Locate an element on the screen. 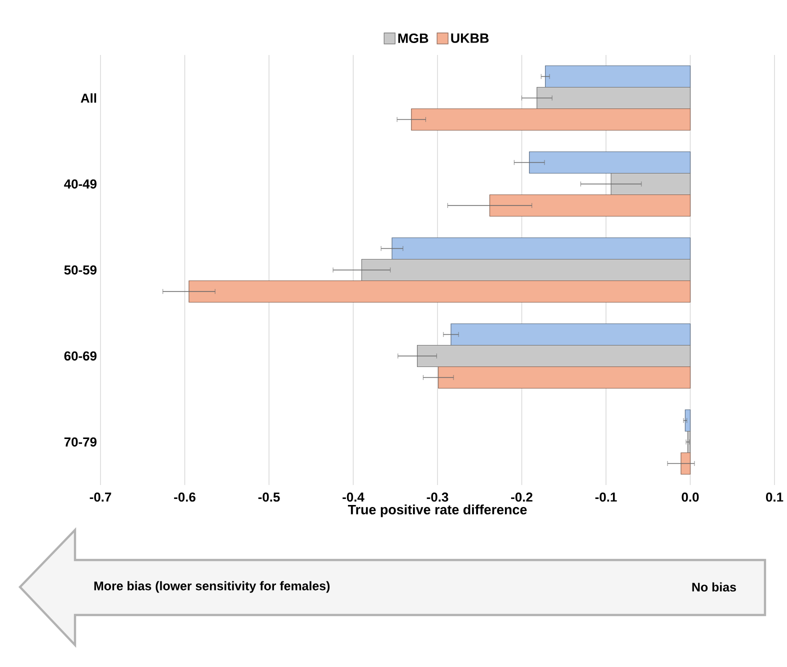 The width and height of the screenshot is (787, 667). text: No bias is located at coordinates (714, 587).